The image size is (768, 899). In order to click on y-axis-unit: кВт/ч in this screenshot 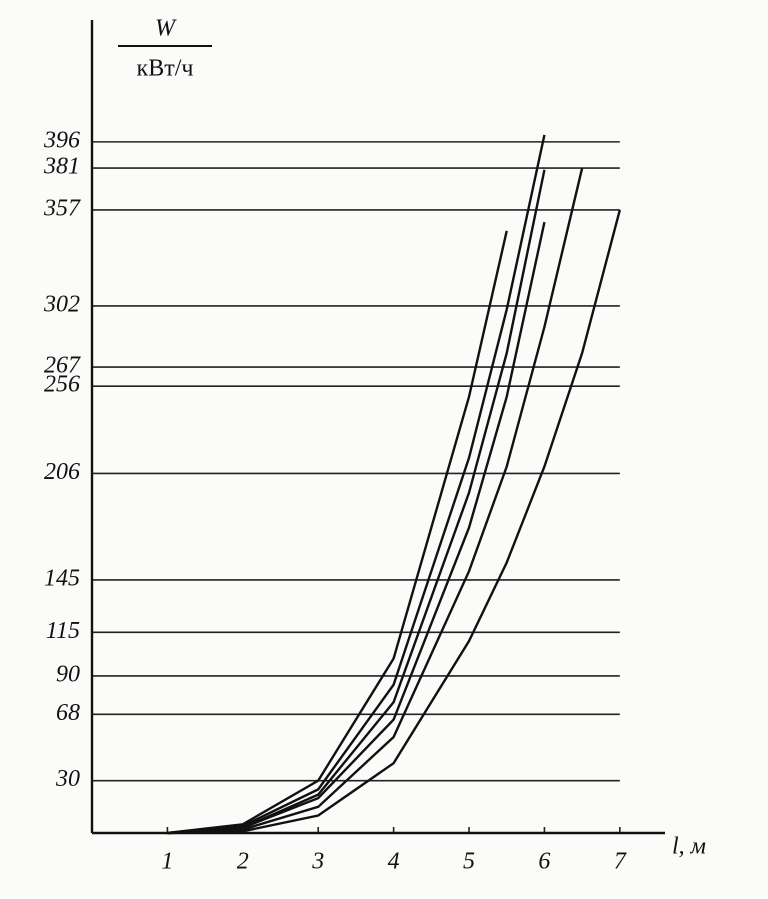, I will do `click(165, 69)`.